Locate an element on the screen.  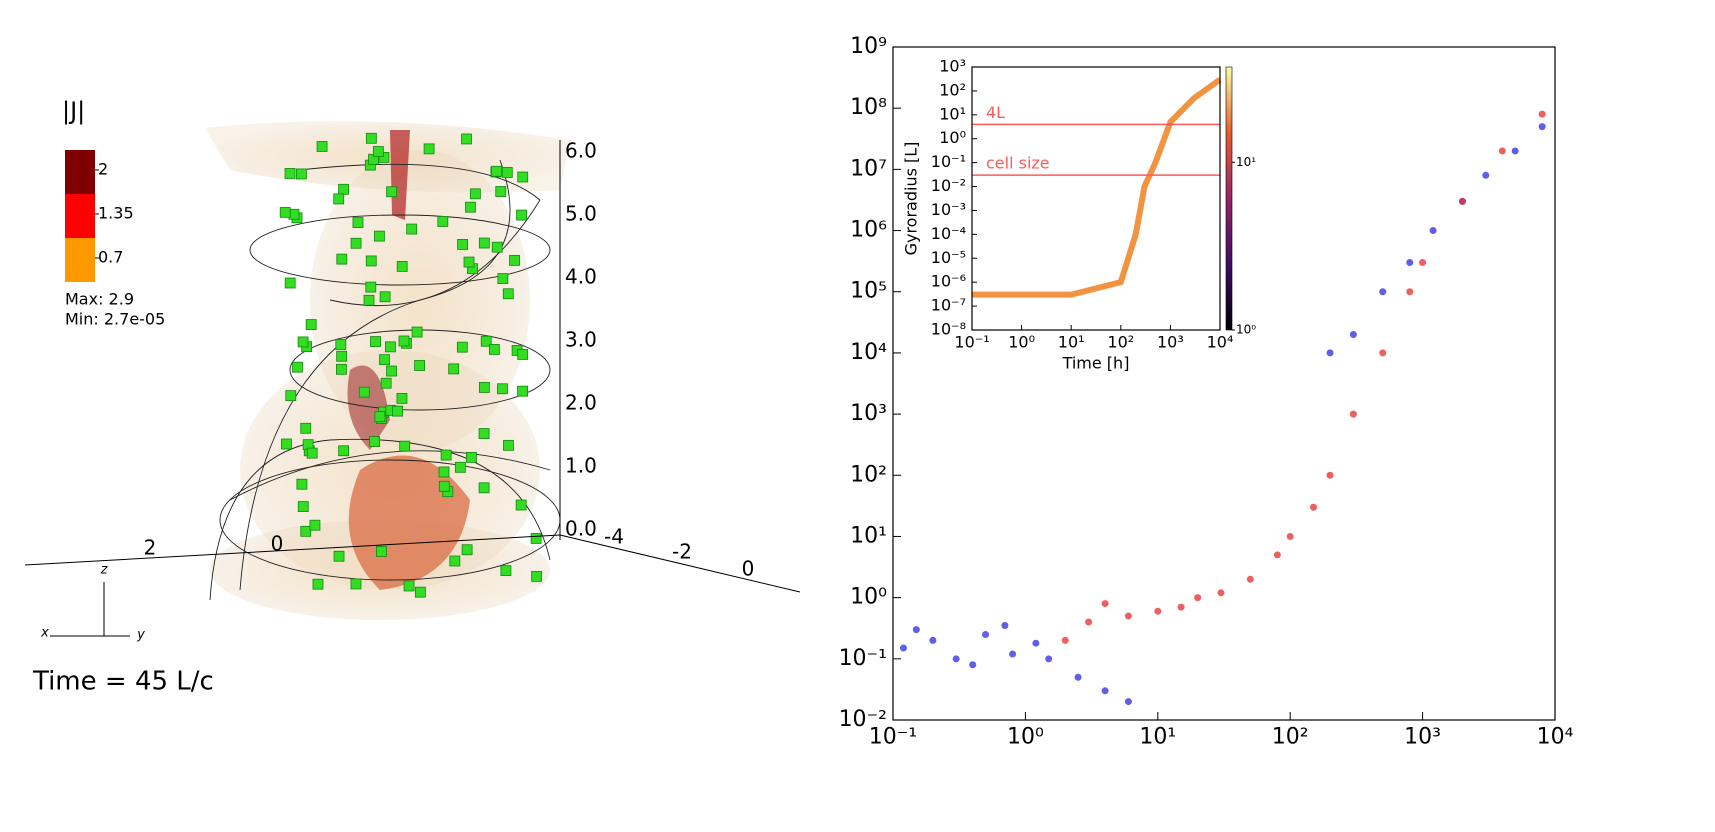
y-tick-label: 10⁻² is located at coordinates (948, 185).